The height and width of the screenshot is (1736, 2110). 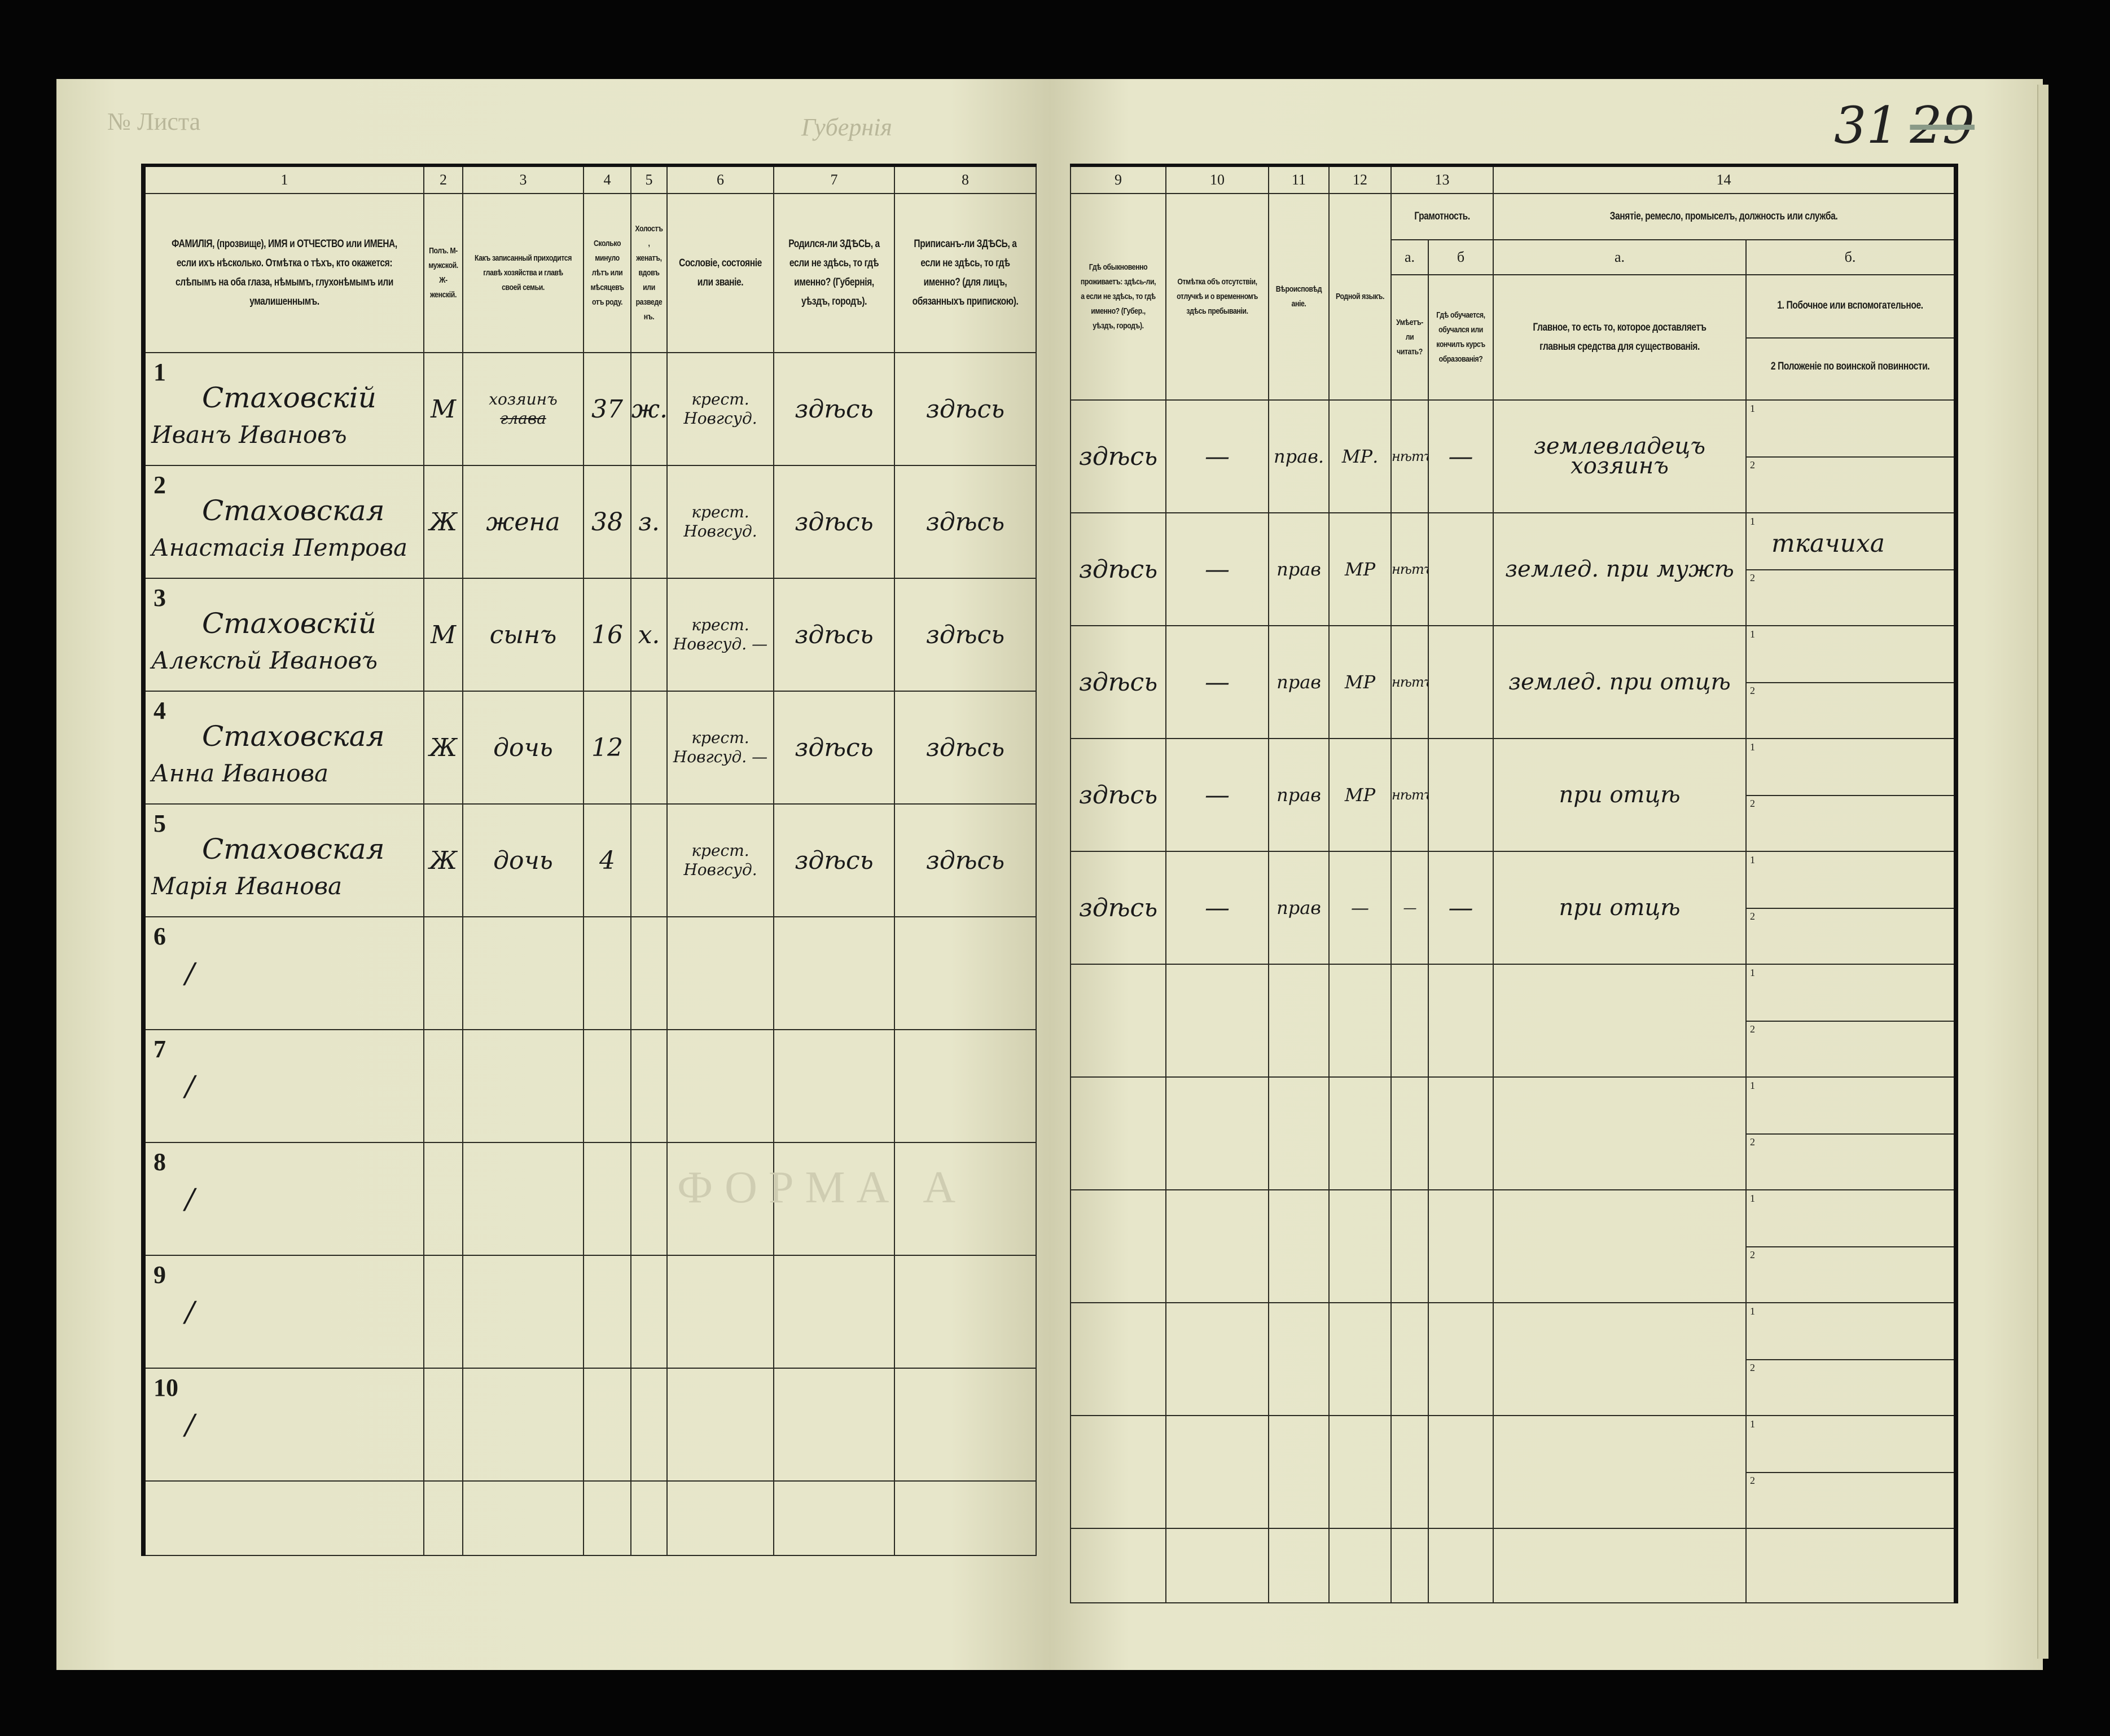 I want to click on age-value: 4, so click(x=607, y=860).